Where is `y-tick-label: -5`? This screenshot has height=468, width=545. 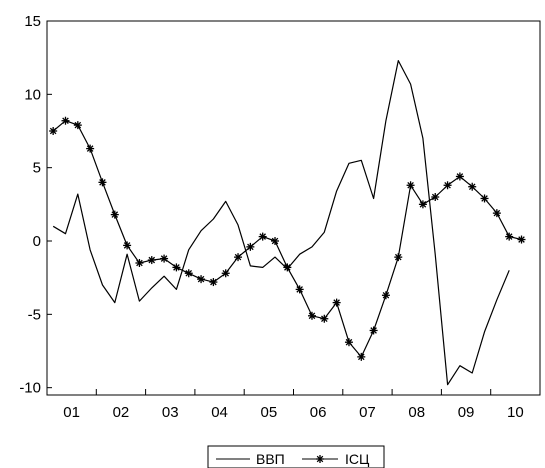
y-tick-label: -5 is located at coordinates (34, 314).